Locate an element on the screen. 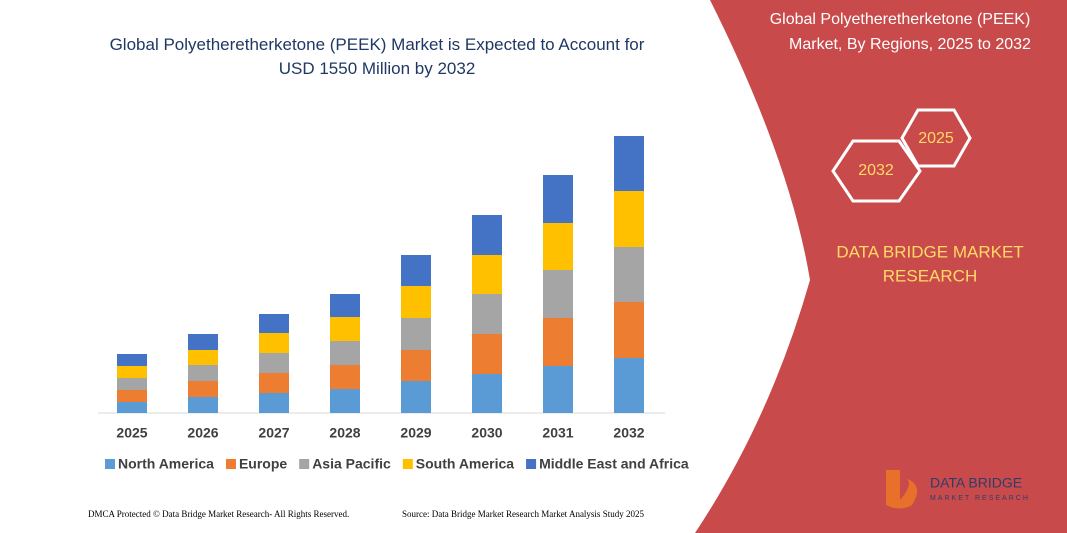 This screenshot has height=533, width=1067. legend-label: Asia Pacific is located at coordinates (351, 464).